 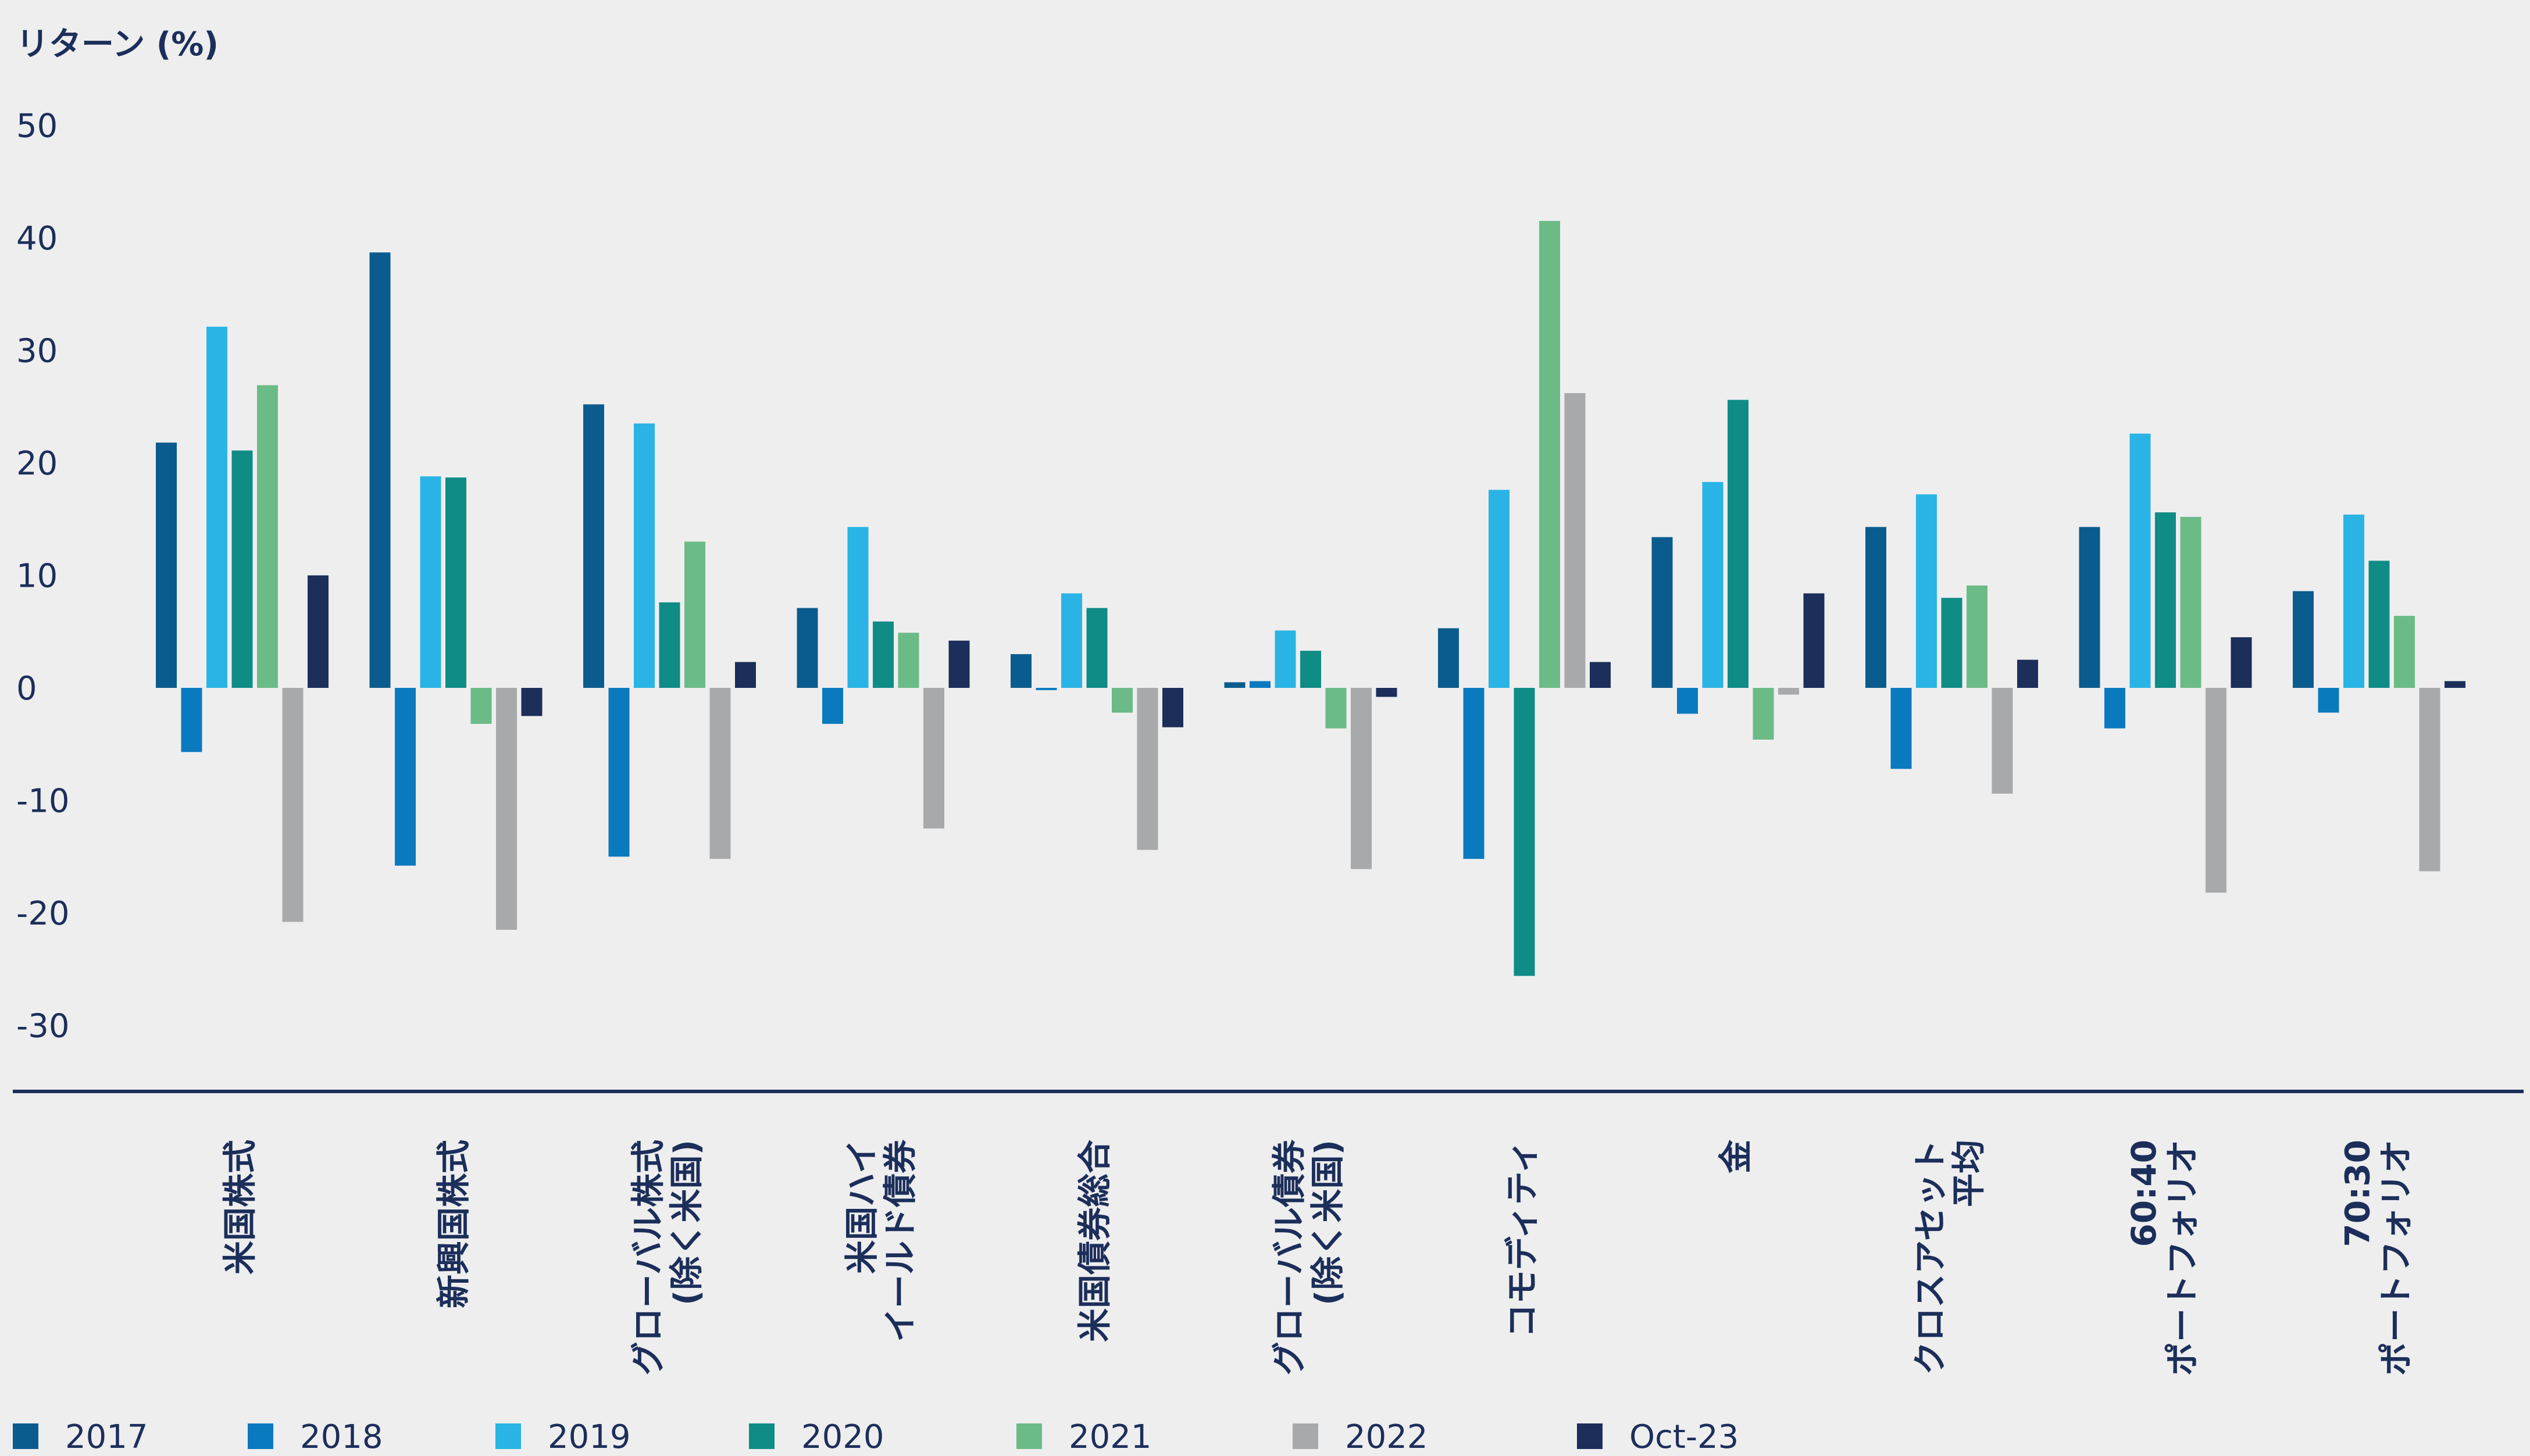 What do you see at coordinates (1969, 1173) in the screenshot?
I see `x-tick-label: 平均` at bounding box center [1969, 1173].